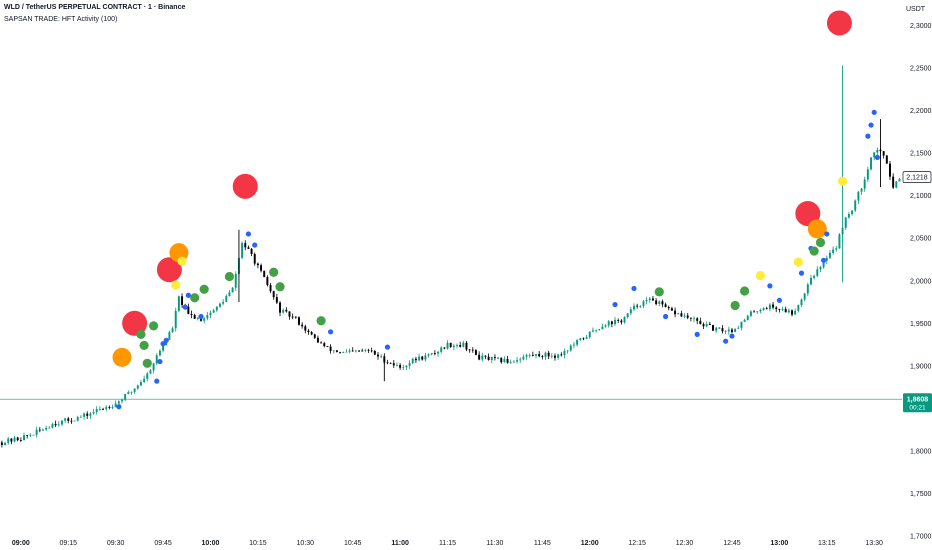 Image resolution: width=932 pixels, height=550 pixels. I want to click on price-tick-label: 2,0000, so click(921, 281).